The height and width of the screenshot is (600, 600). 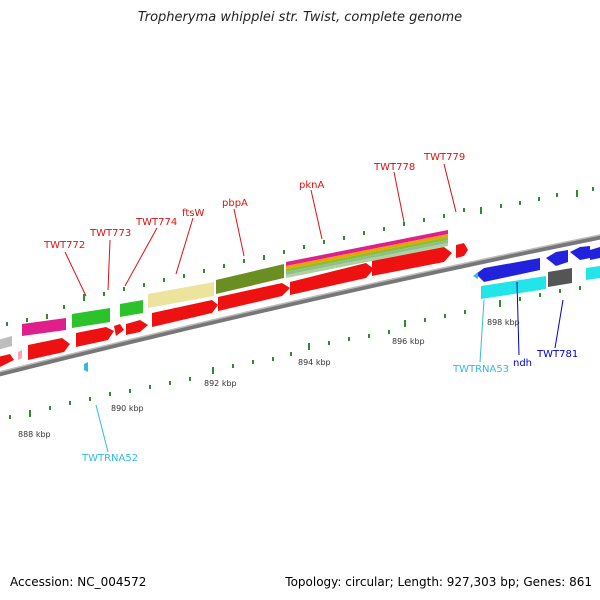 What do you see at coordinates (127, 408) in the screenshot?
I see `scale-label-890: 890 kbp` at bounding box center [127, 408].